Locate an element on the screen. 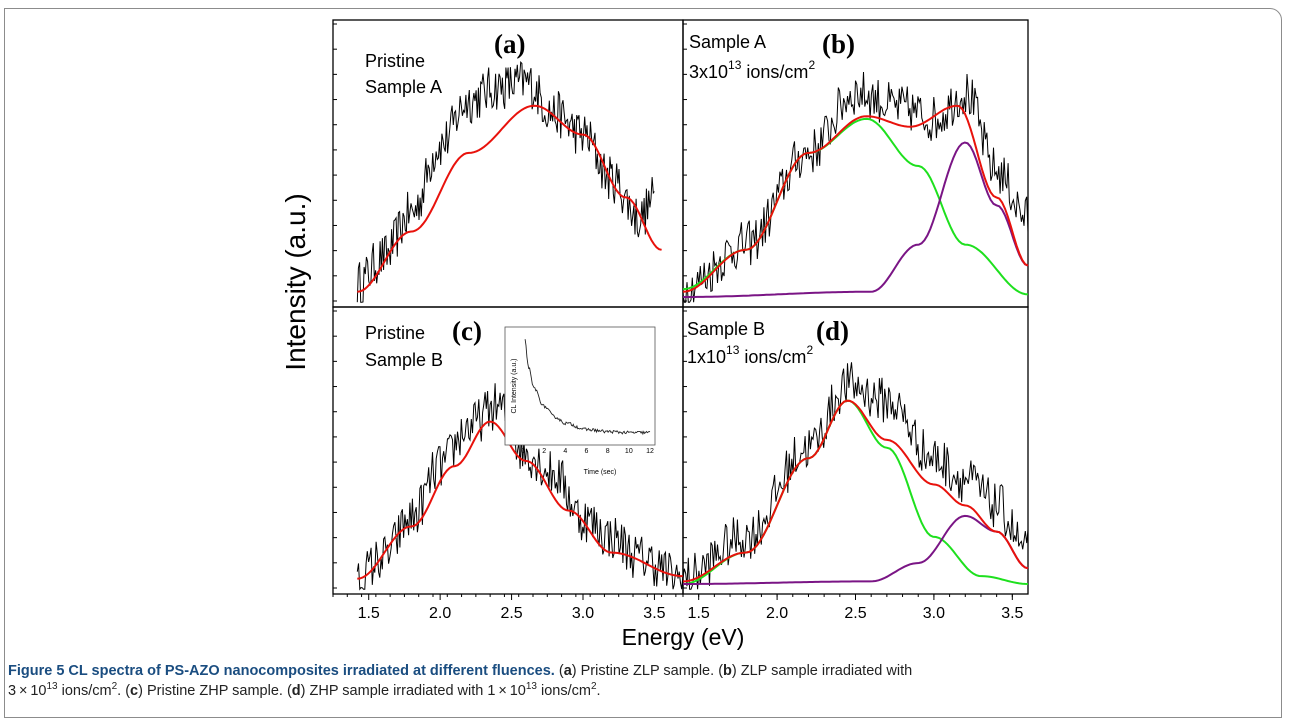 The height and width of the screenshot is (725, 1290). caption-b-text-2: 3 × 10 is located at coordinates (27, 691).